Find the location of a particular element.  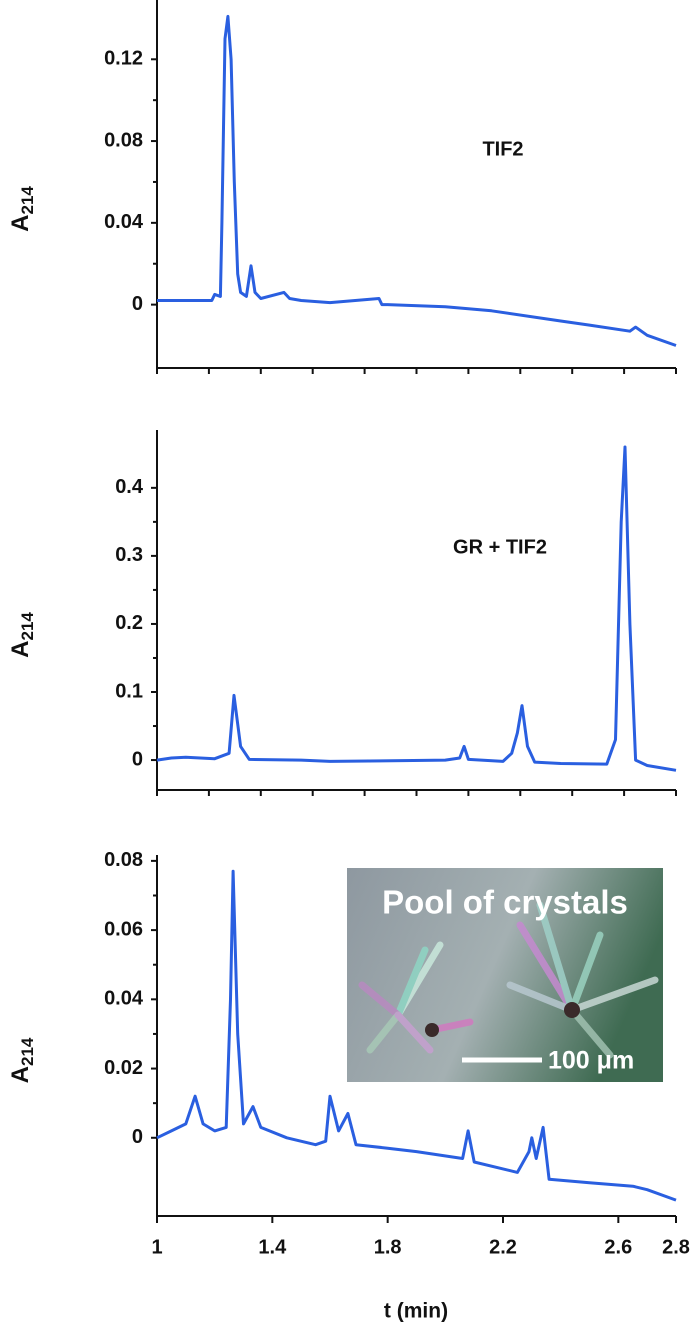

annotation: TIF2 is located at coordinates (502, 149).